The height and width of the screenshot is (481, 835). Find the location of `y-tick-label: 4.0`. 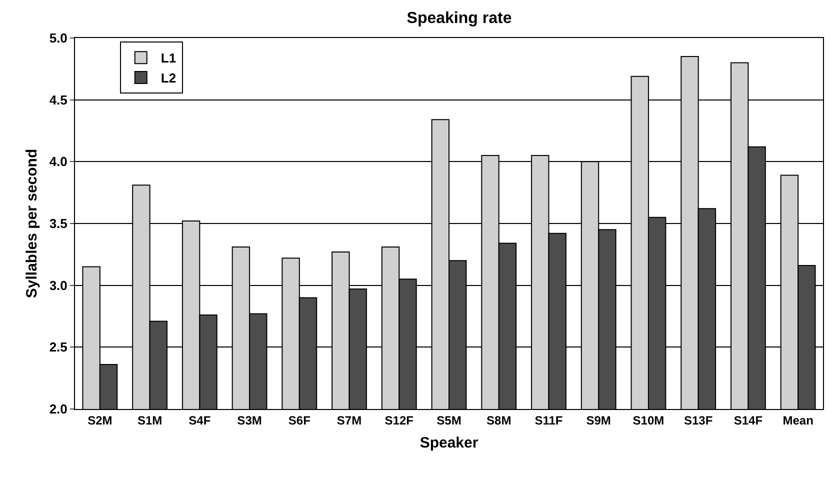

y-tick-label: 4.0 is located at coordinates (58, 162).